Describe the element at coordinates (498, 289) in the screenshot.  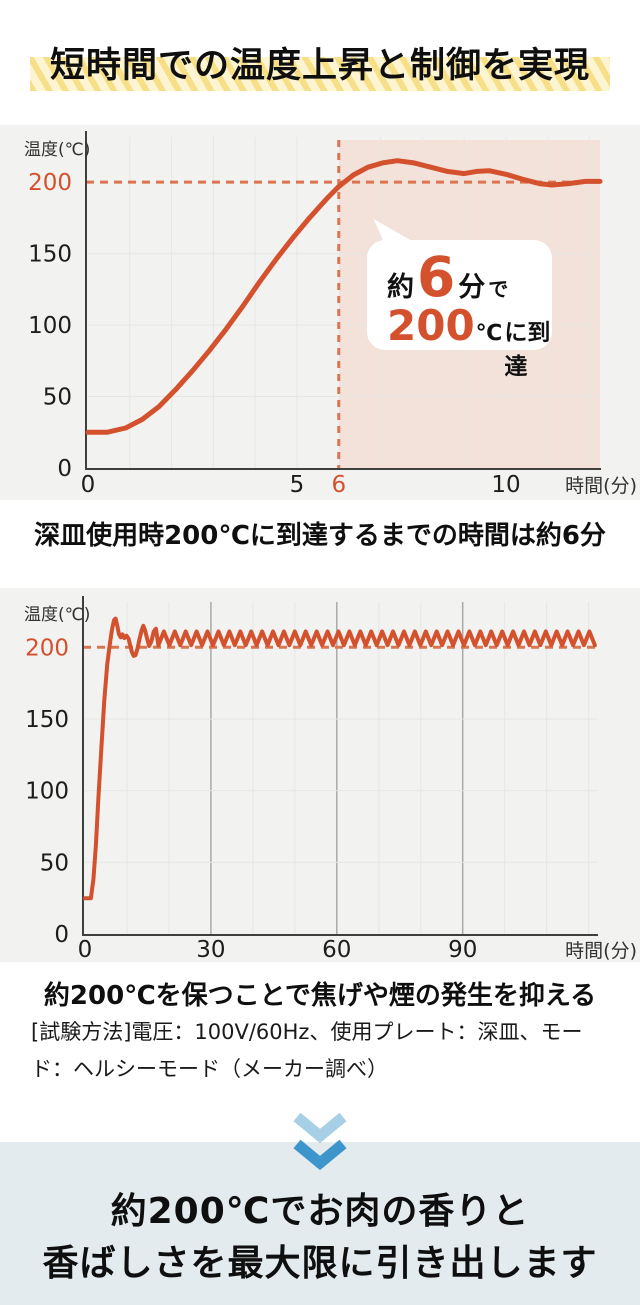
I see `callout-suffix: で` at that location.